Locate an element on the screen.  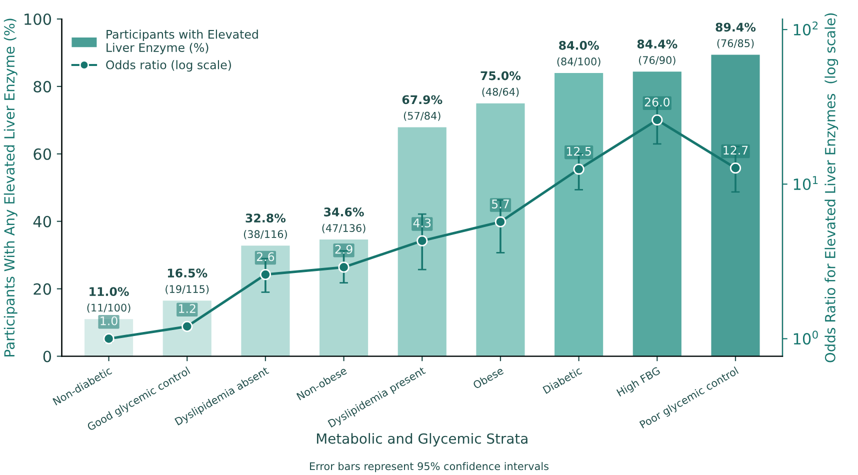
data-label: 16.5% (19/115) is located at coordinates (187, 281).